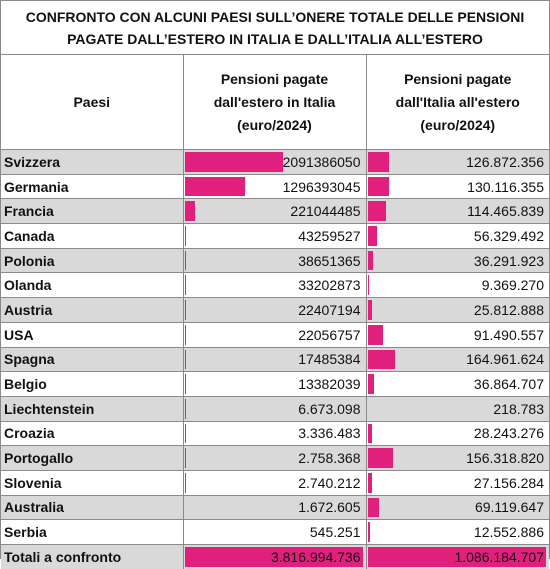  I want to click on country-cell: Austria, so click(92, 310).